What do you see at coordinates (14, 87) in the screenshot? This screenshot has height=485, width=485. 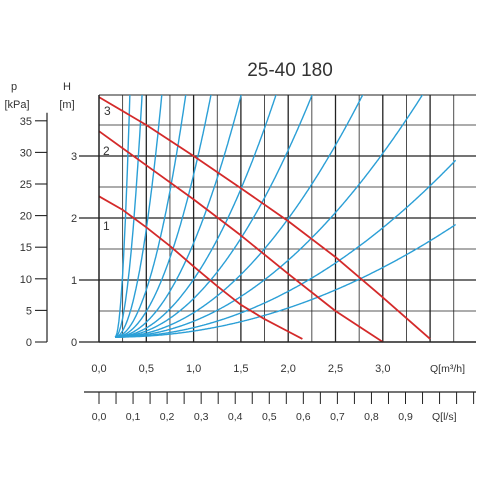 I see `axis-label-pressure: p` at bounding box center [14, 87].